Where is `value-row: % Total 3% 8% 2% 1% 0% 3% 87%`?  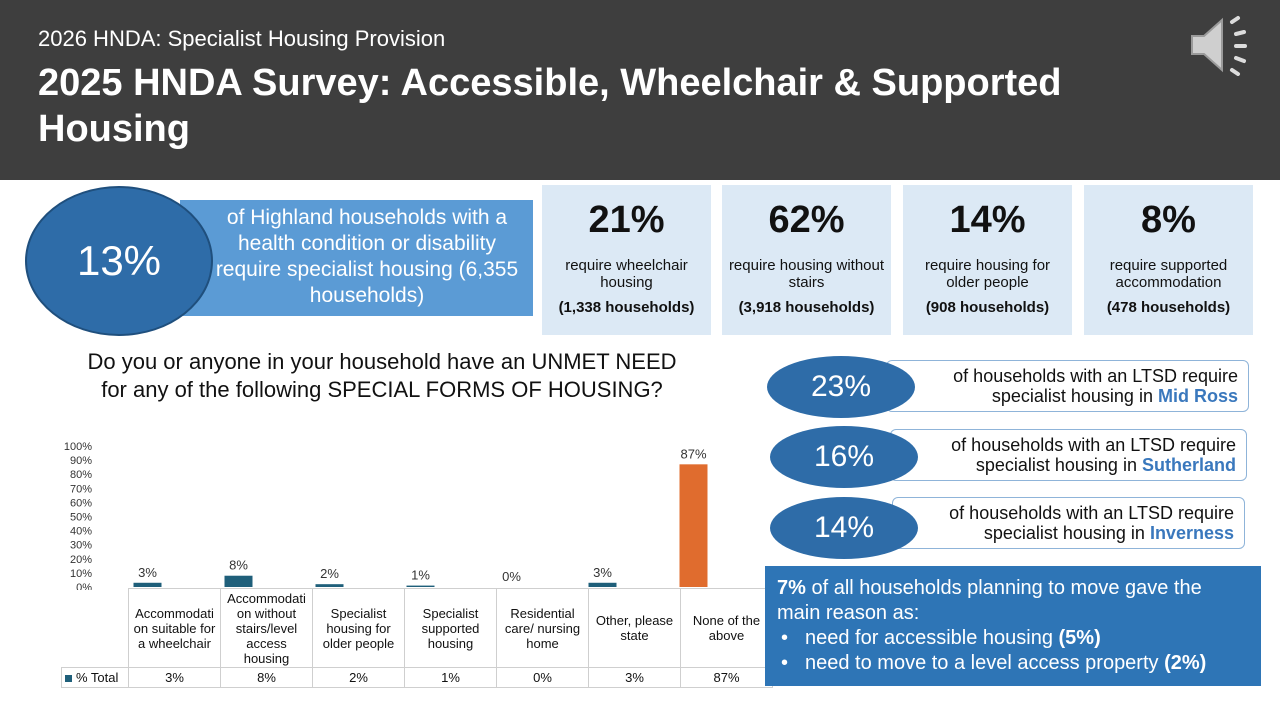
value-row: % Total 3% 8% 2% 1% 0% 3% 87% is located at coordinates (417, 677).